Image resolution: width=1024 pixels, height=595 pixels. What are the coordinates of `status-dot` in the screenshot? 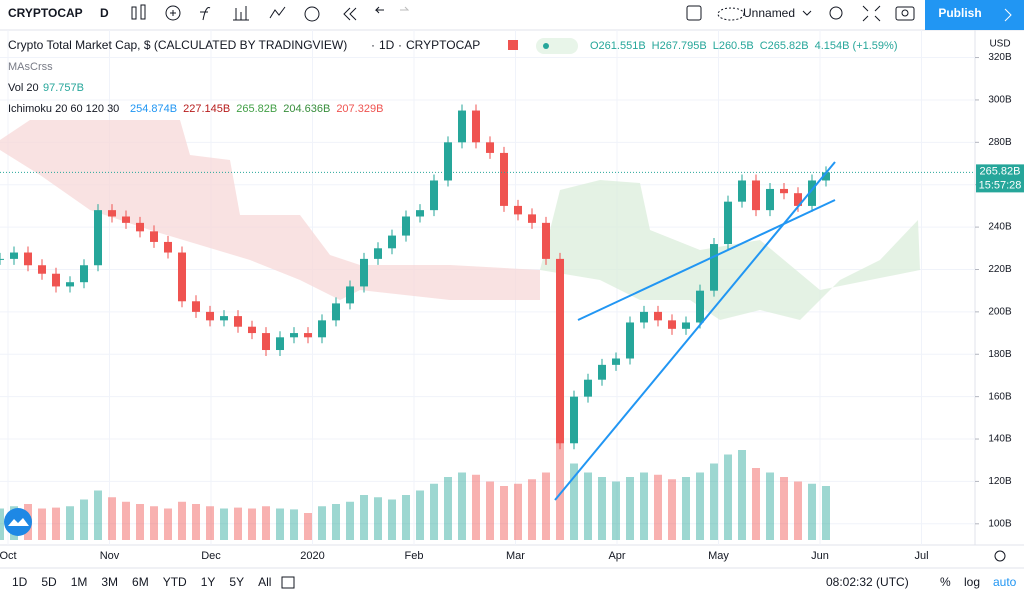 It's located at (546, 46).